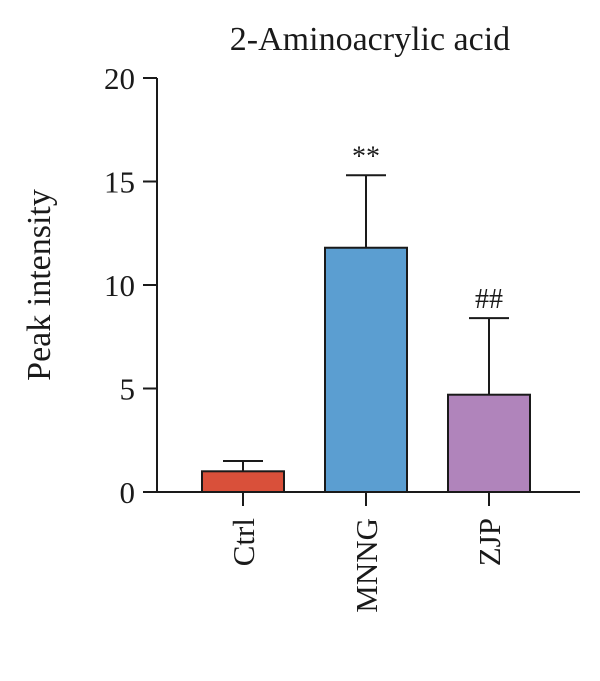 The image size is (600, 681). What do you see at coordinates (243, 542) in the screenshot?
I see `x-tick-label-ctrl: Ctrl` at bounding box center [243, 542].